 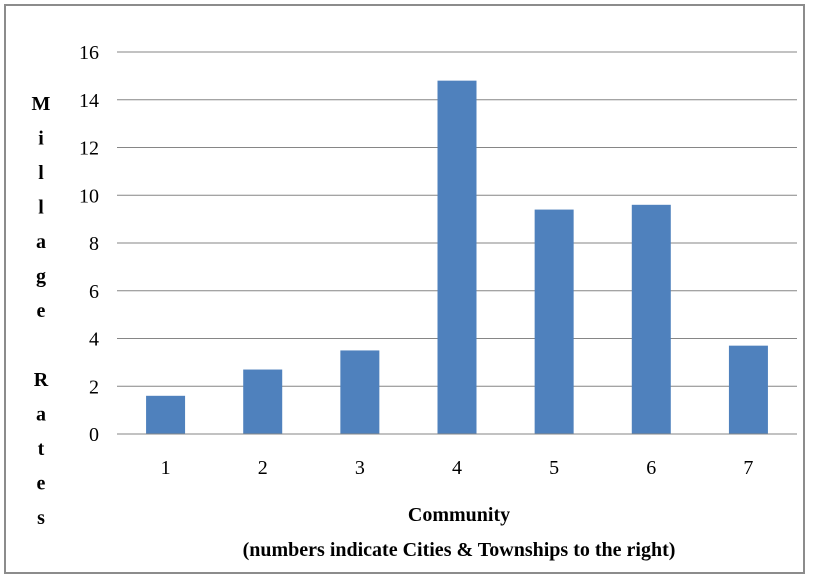 What do you see at coordinates (41, 380) in the screenshot?
I see `y-axis-title-letter: R` at bounding box center [41, 380].